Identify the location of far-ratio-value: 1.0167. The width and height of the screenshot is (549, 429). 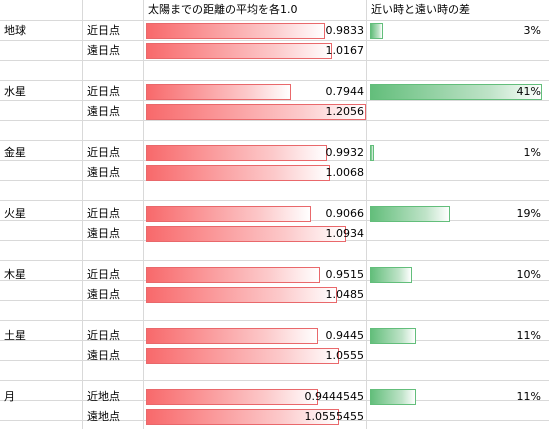
(345, 50).